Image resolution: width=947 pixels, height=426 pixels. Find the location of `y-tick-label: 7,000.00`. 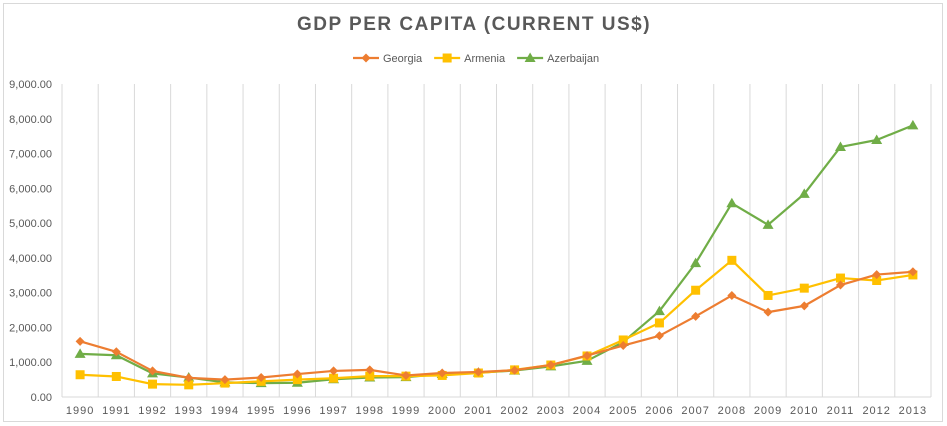

y-tick-label: 7,000.00 is located at coordinates (30, 155).